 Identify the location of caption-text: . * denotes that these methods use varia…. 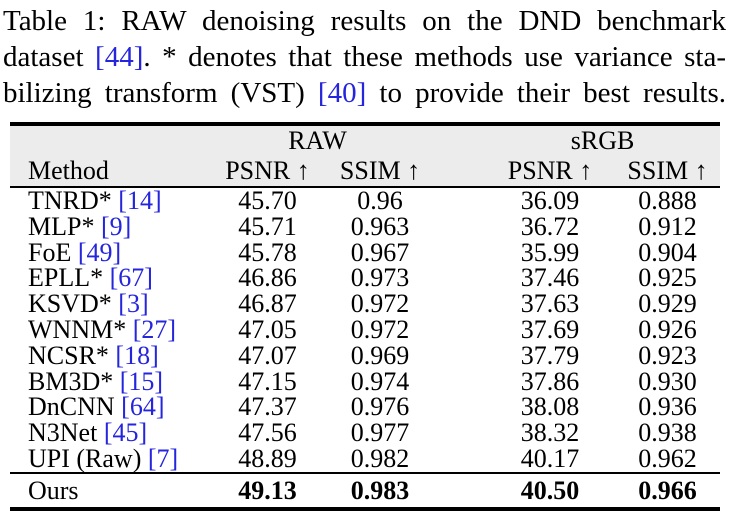
(434, 57).